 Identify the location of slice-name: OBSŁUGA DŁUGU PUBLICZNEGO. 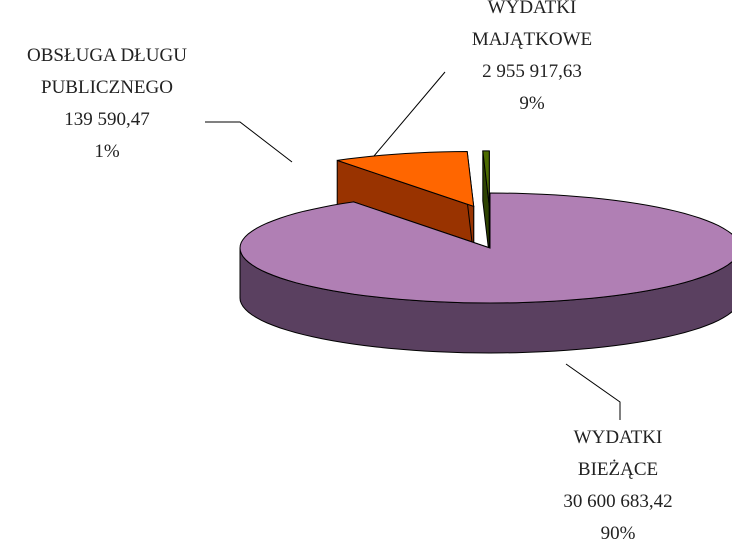
(107, 71).